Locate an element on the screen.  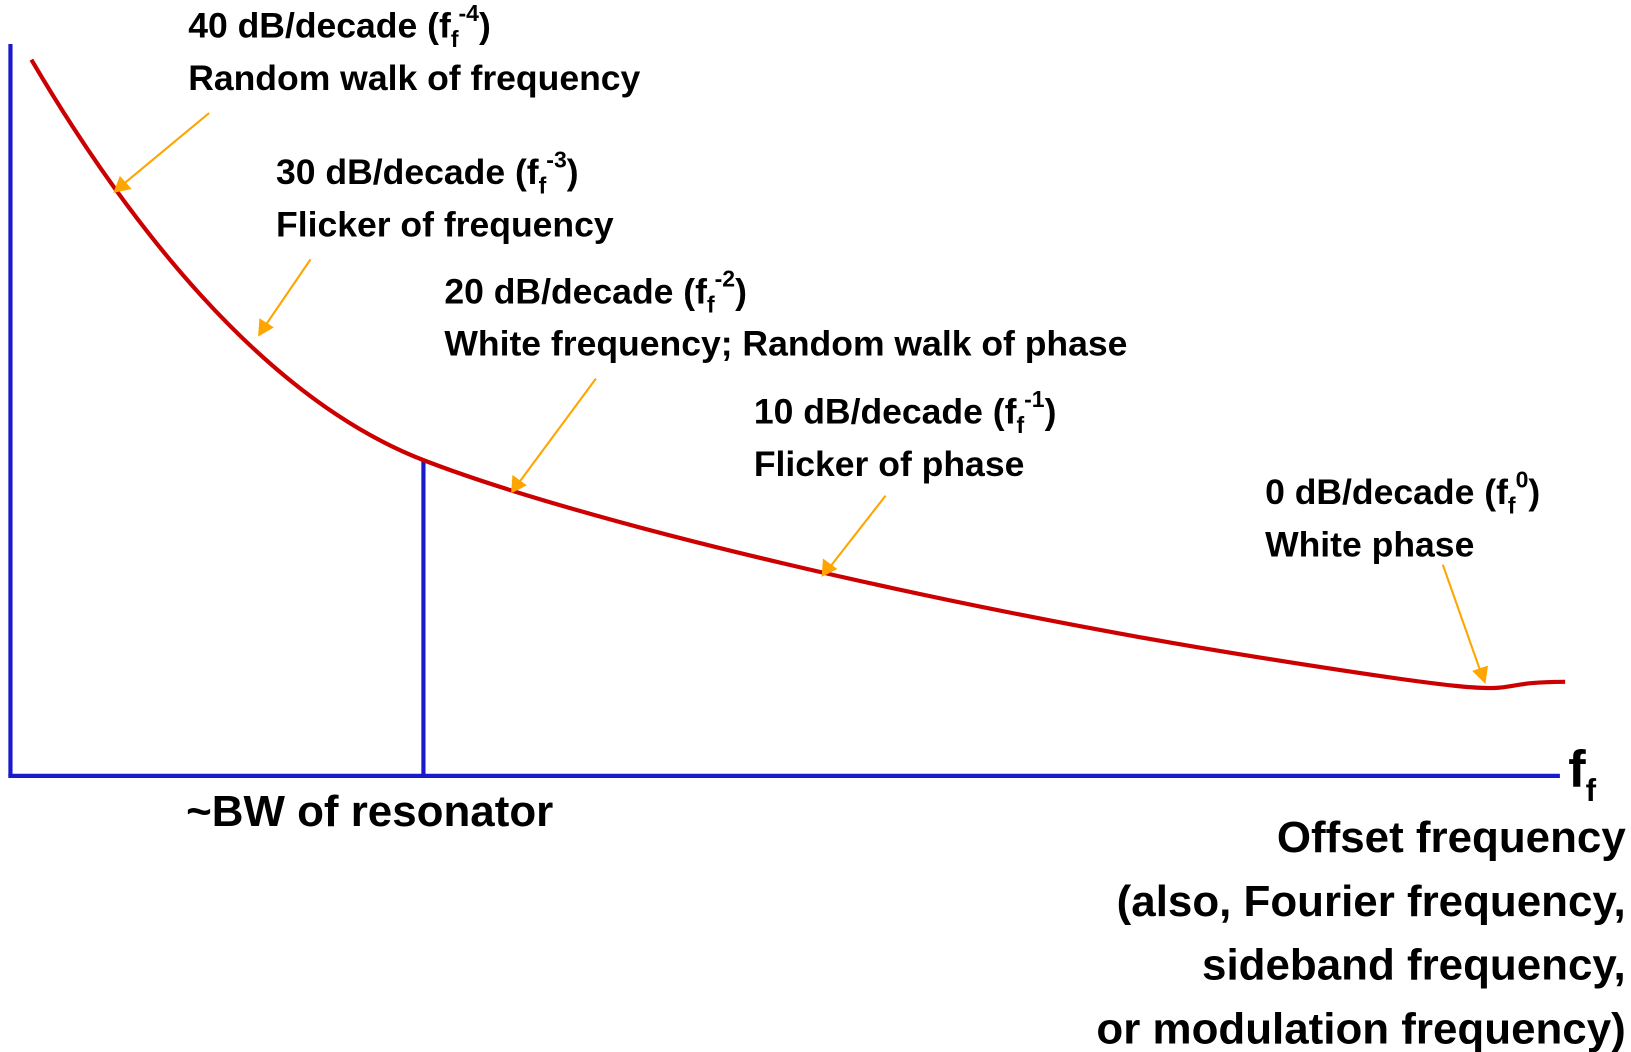
axis-symbol: ff is located at coordinates (1582, 774).